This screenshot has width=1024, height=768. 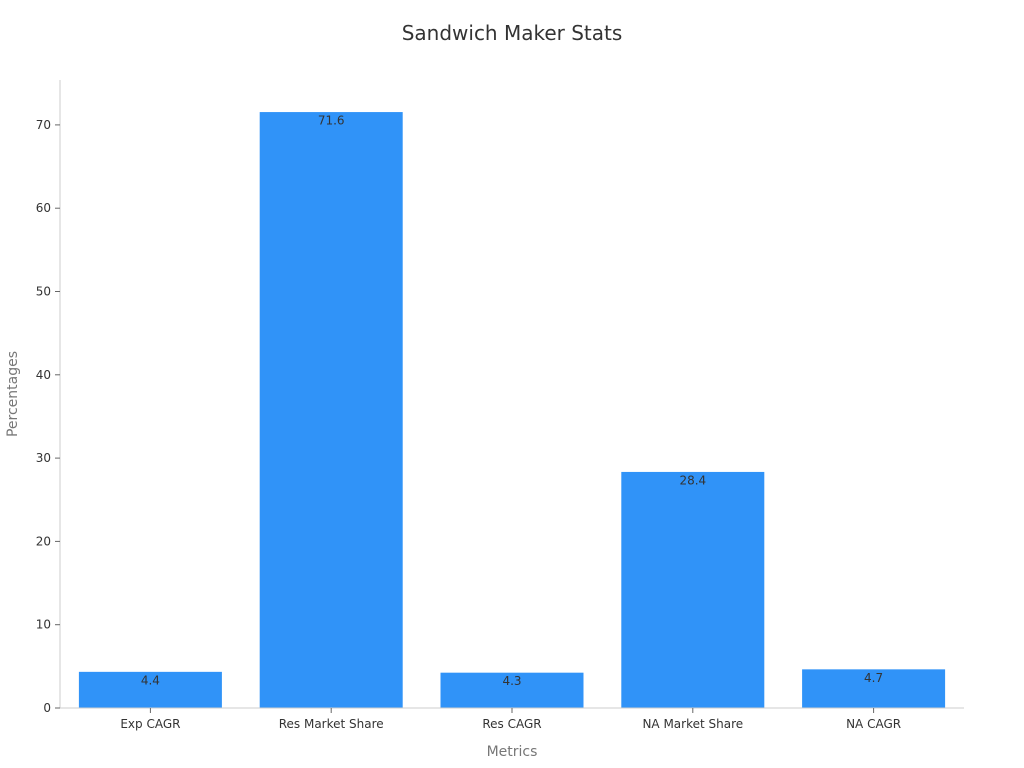 What do you see at coordinates (873, 678) in the screenshot?
I see `data-label: 4.7` at bounding box center [873, 678].